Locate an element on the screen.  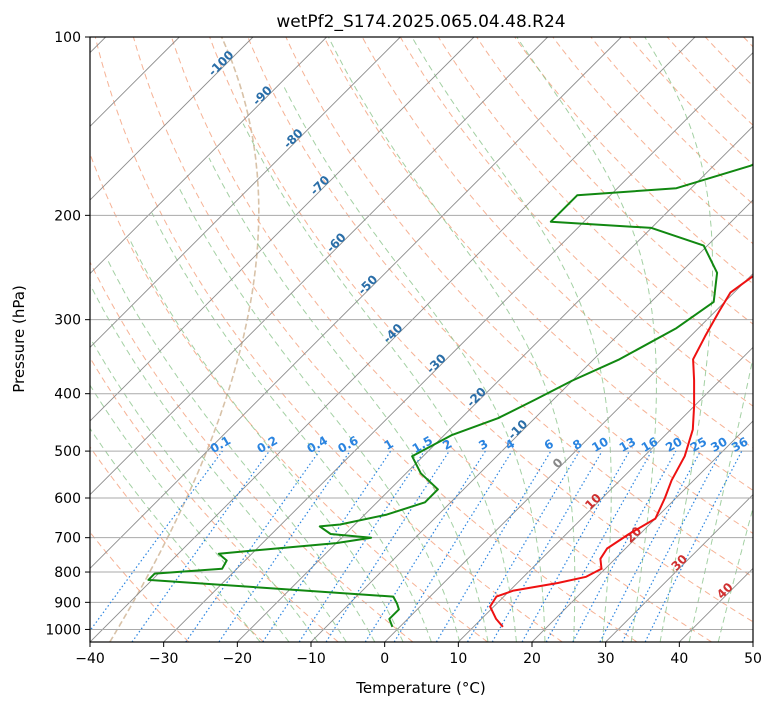
dry-adiabat-label: -70 is located at coordinates (319, 185).